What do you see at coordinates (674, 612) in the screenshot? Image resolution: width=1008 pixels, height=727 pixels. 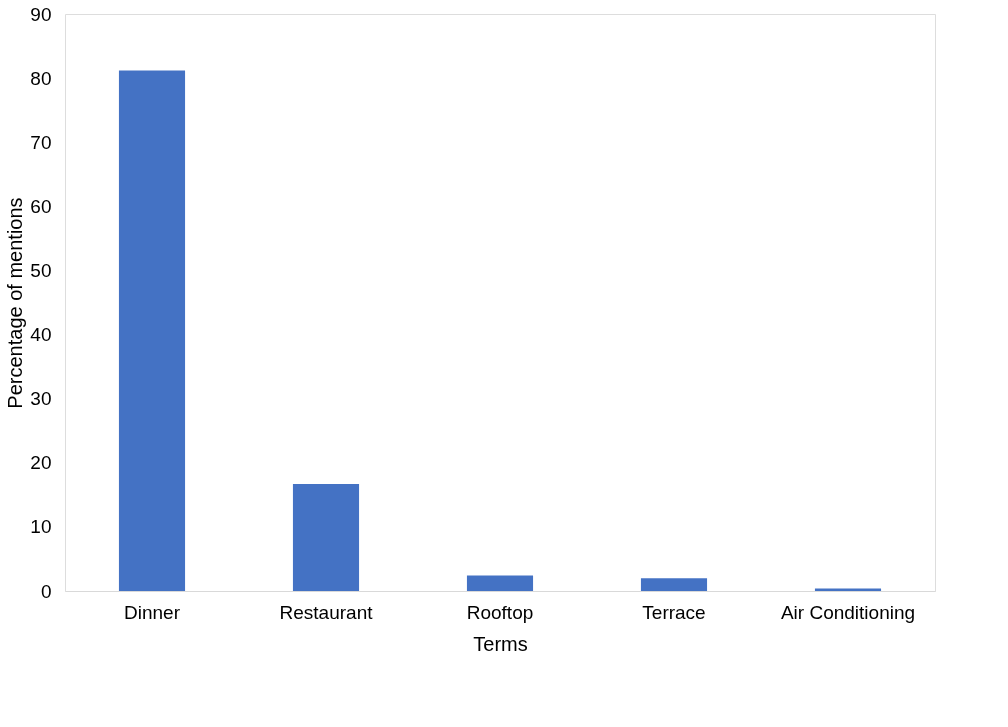 I see `x-tick-label: Terrace` at bounding box center [674, 612].